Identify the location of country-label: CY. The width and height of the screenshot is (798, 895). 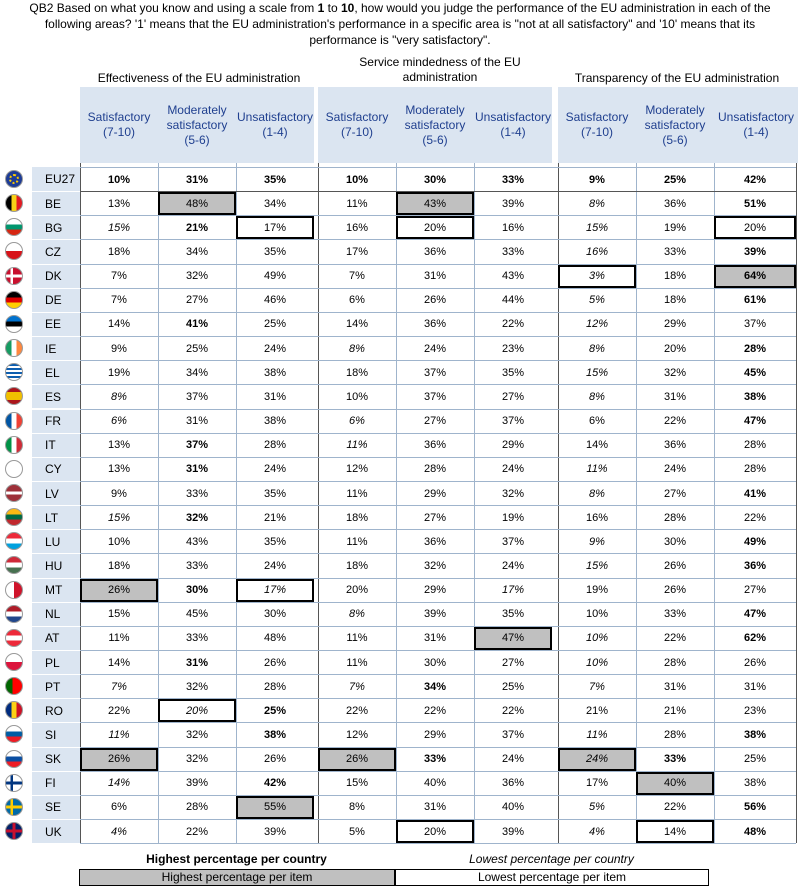
(56, 468).